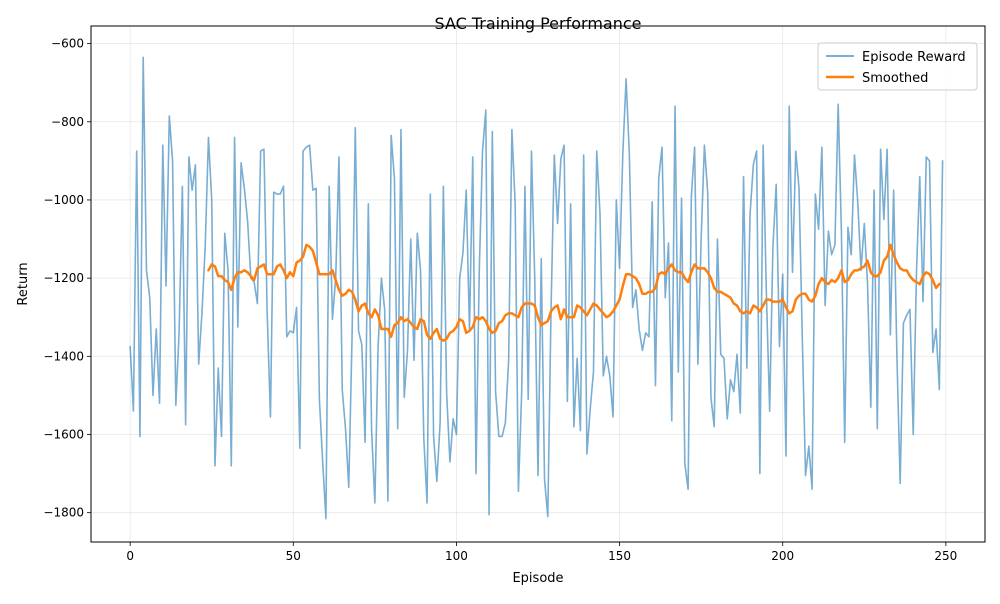 The height and width of the screenshot is (604, 1000). What do you see at coordinates (23, 283) in the screenshot?
I see `y-axis-label: Return` at bounding box center [23, 283].